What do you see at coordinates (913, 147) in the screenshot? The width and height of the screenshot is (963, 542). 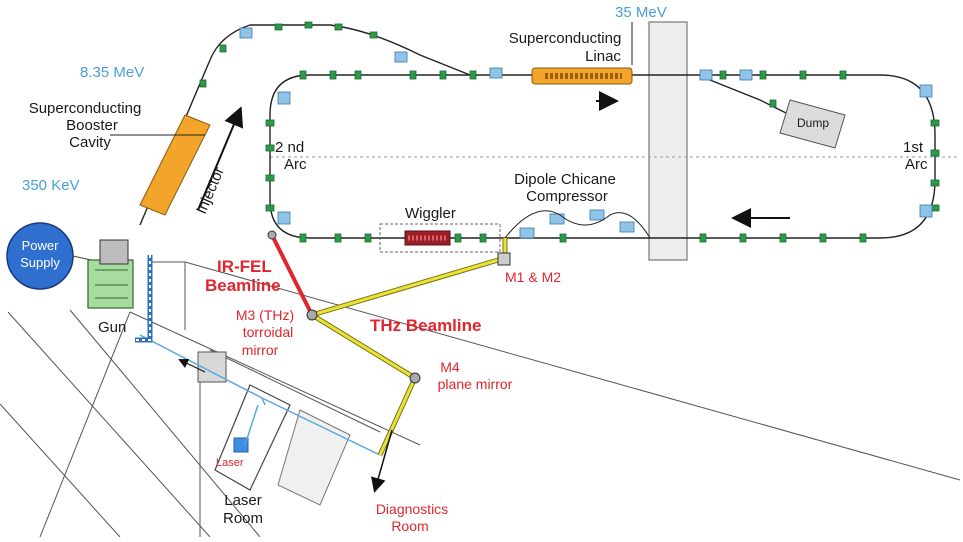 I see `arc1-label-line1: 1st` at bounding box center [913, 147].